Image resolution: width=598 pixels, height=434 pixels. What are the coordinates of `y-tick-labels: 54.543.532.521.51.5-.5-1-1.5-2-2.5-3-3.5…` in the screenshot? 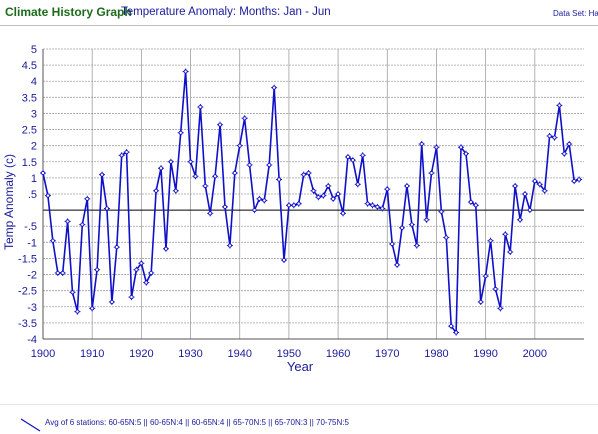 It's located at (27, 195).